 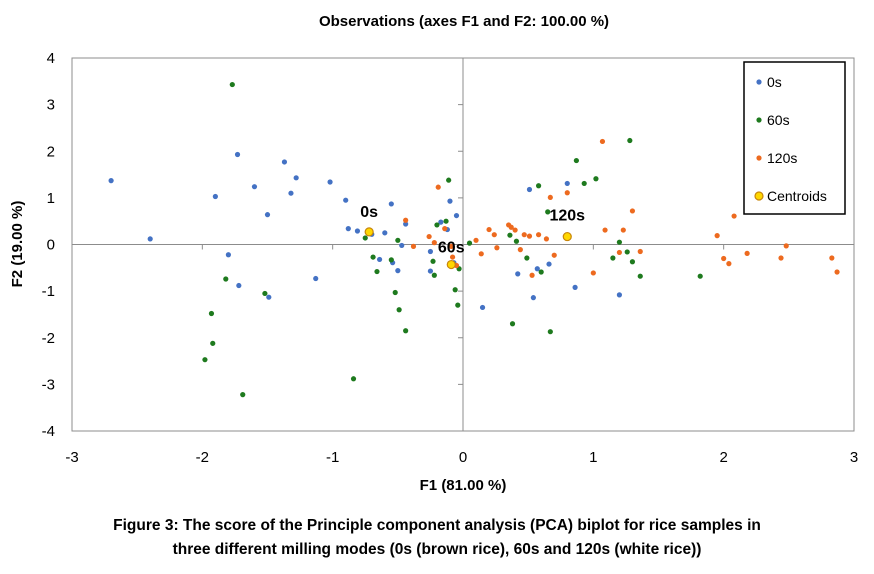 I want to click on y-tick-label: 1, so click(x=51, y=198).